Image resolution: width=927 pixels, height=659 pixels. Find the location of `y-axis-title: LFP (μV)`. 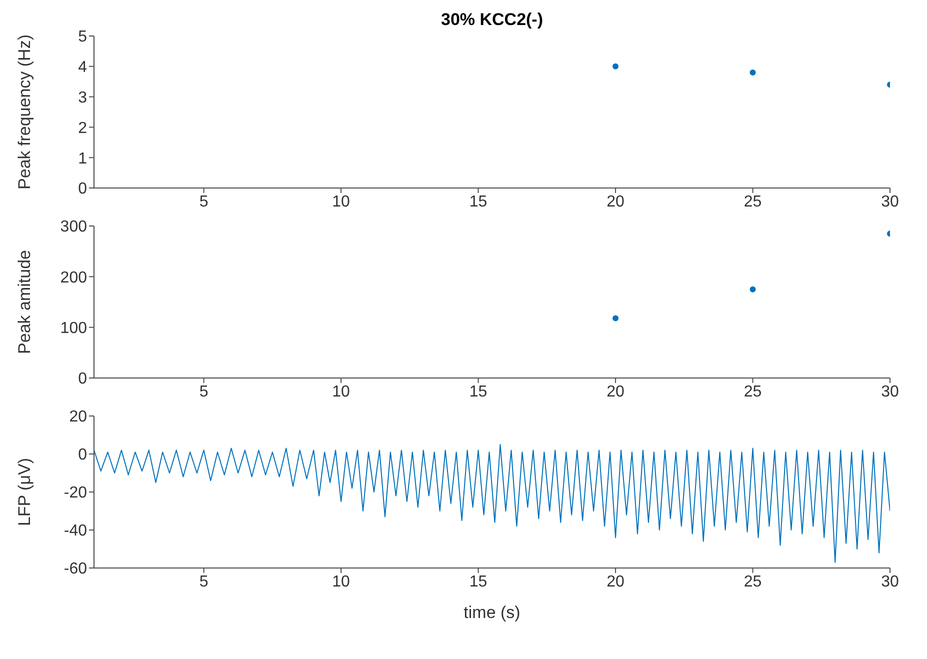

y-axis-title: LFP (μV) is located at coordinates (24, 492).